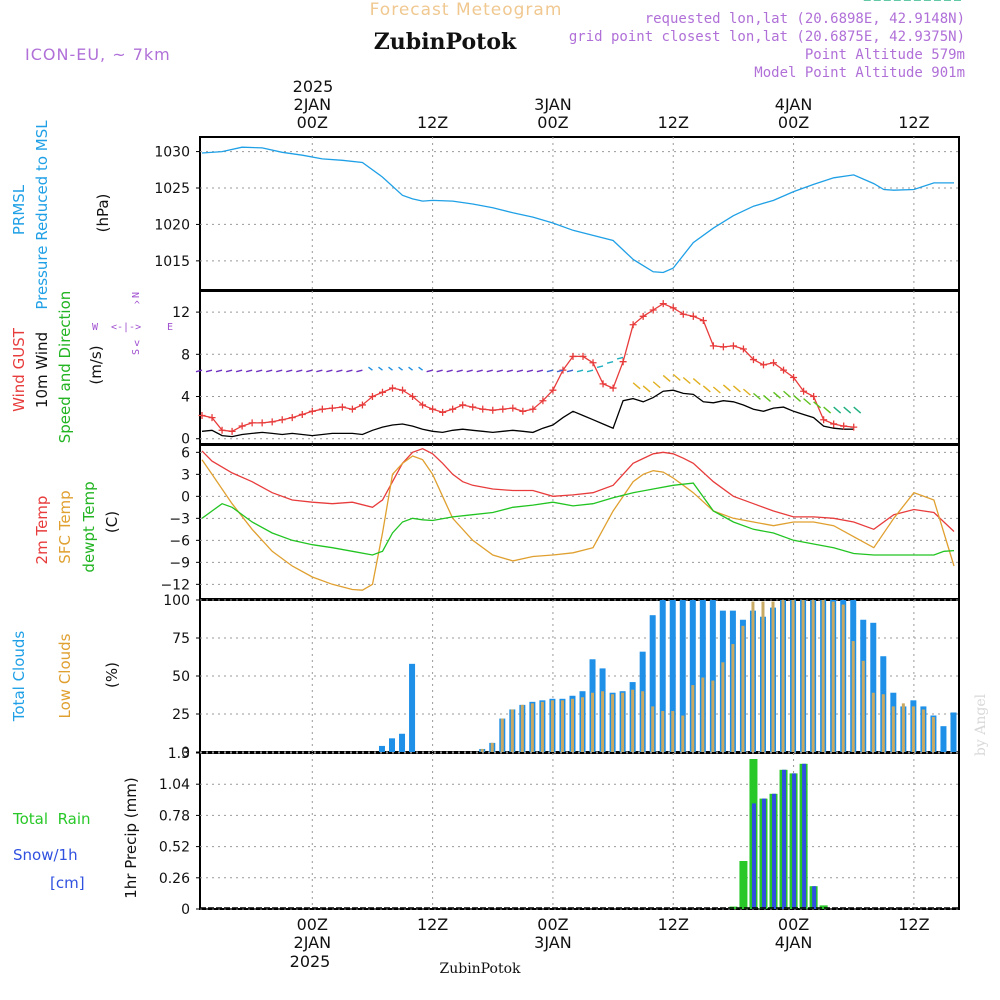 The width and height of the screenshot is (1000, 1000). Describe the element at coordinates (527, 413) in the screenshot. I see `wind-speed-line` at that location.